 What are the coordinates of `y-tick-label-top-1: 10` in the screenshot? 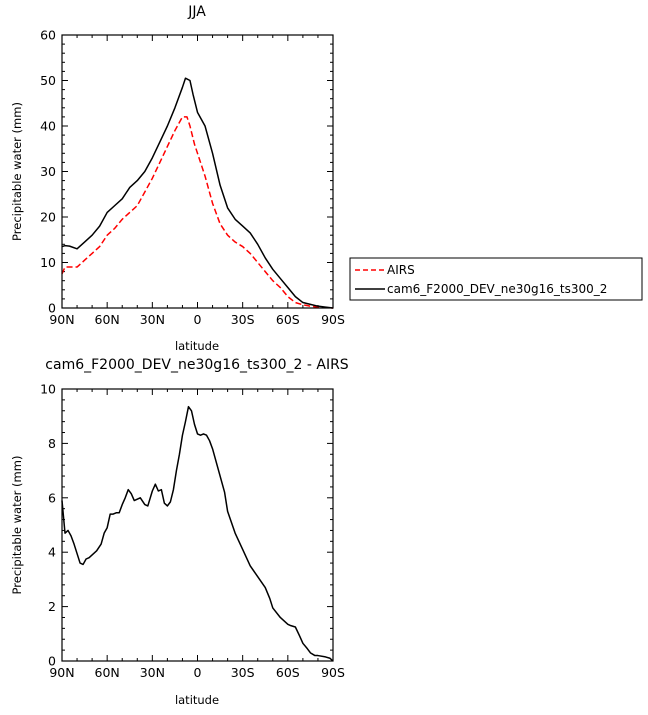 It's located at (48, 262).